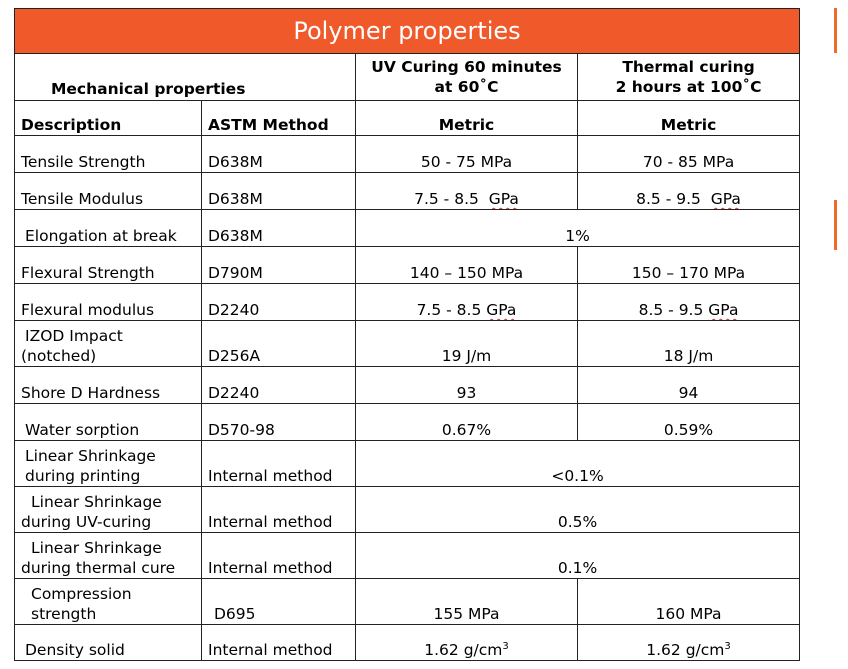  What do you see at coordinates (688, 265) in the screenshot?
I see `row-thermal-value: 150 – 170 MPa` at bounding box center [688, 265].